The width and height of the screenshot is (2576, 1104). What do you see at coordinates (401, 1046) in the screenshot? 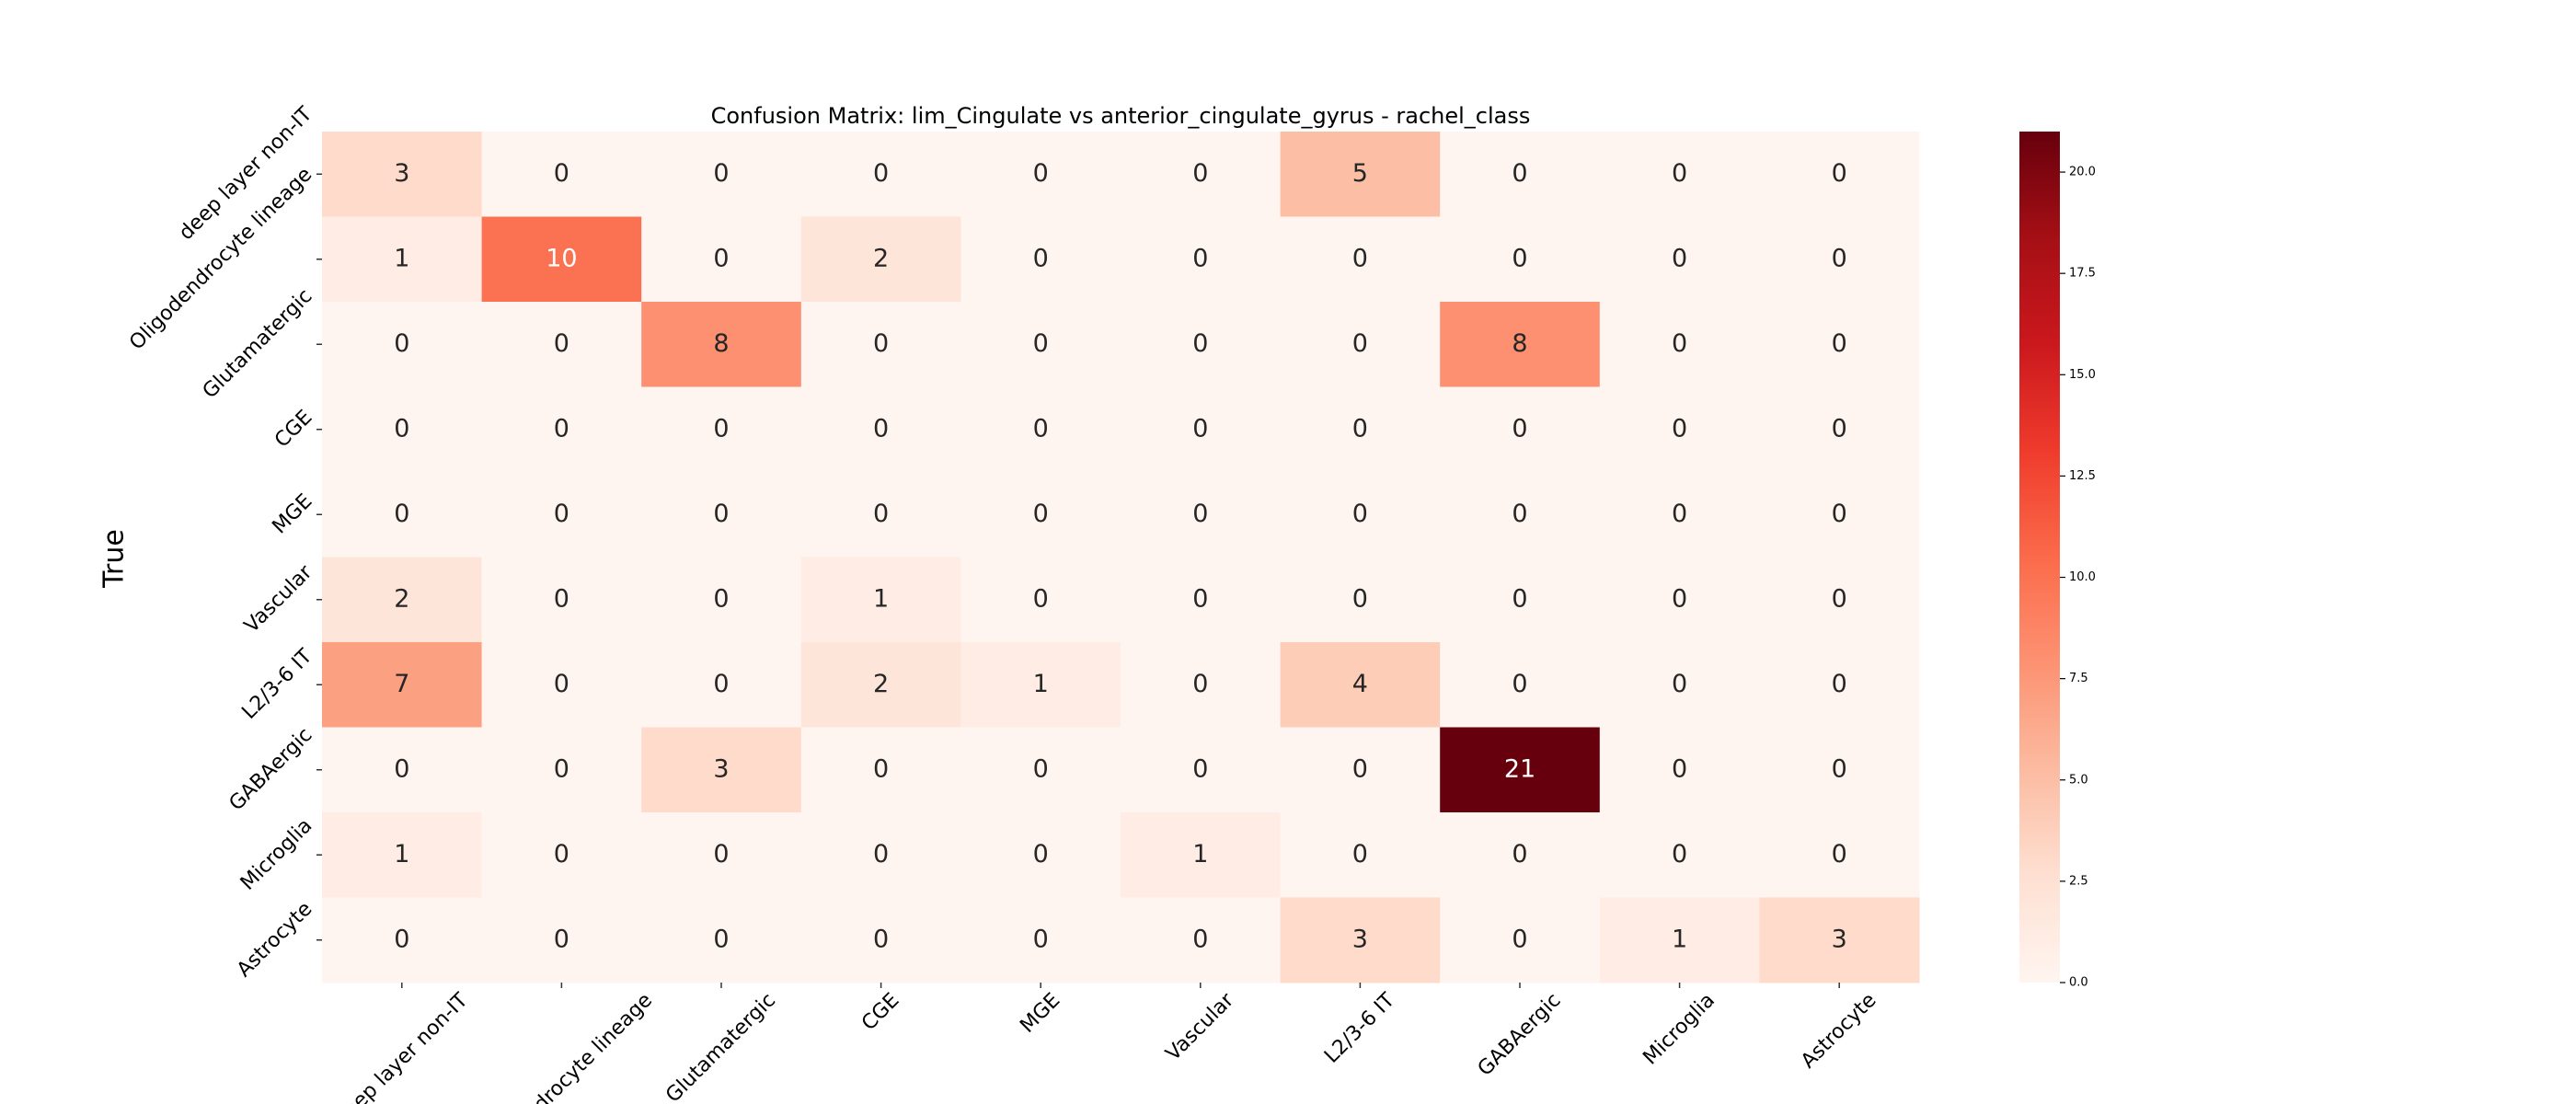
I see `x-tick-label: deep layer non-IT` at bounding box center [401, 1046].